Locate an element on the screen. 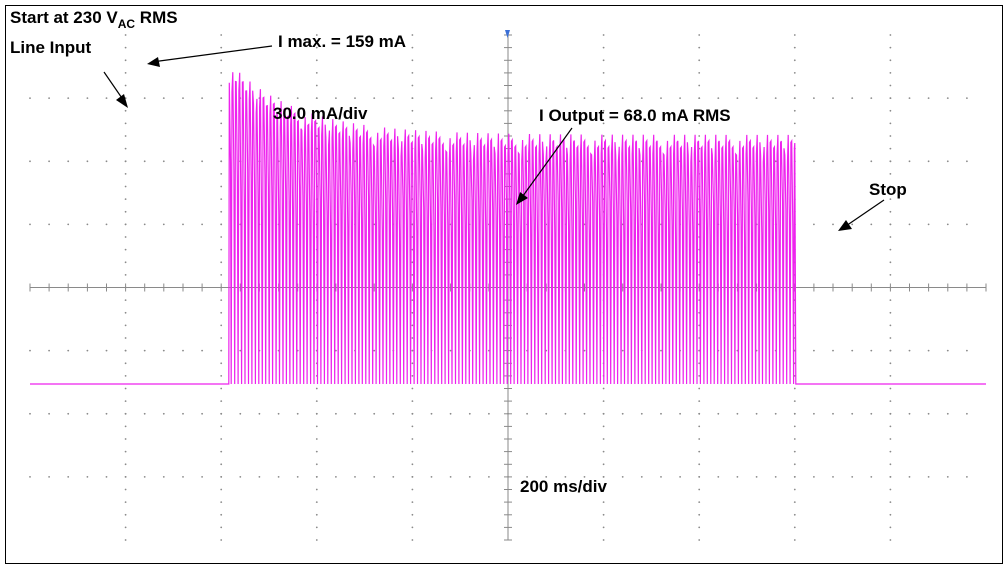  trigger-marker is located at coordinates (507, 34).